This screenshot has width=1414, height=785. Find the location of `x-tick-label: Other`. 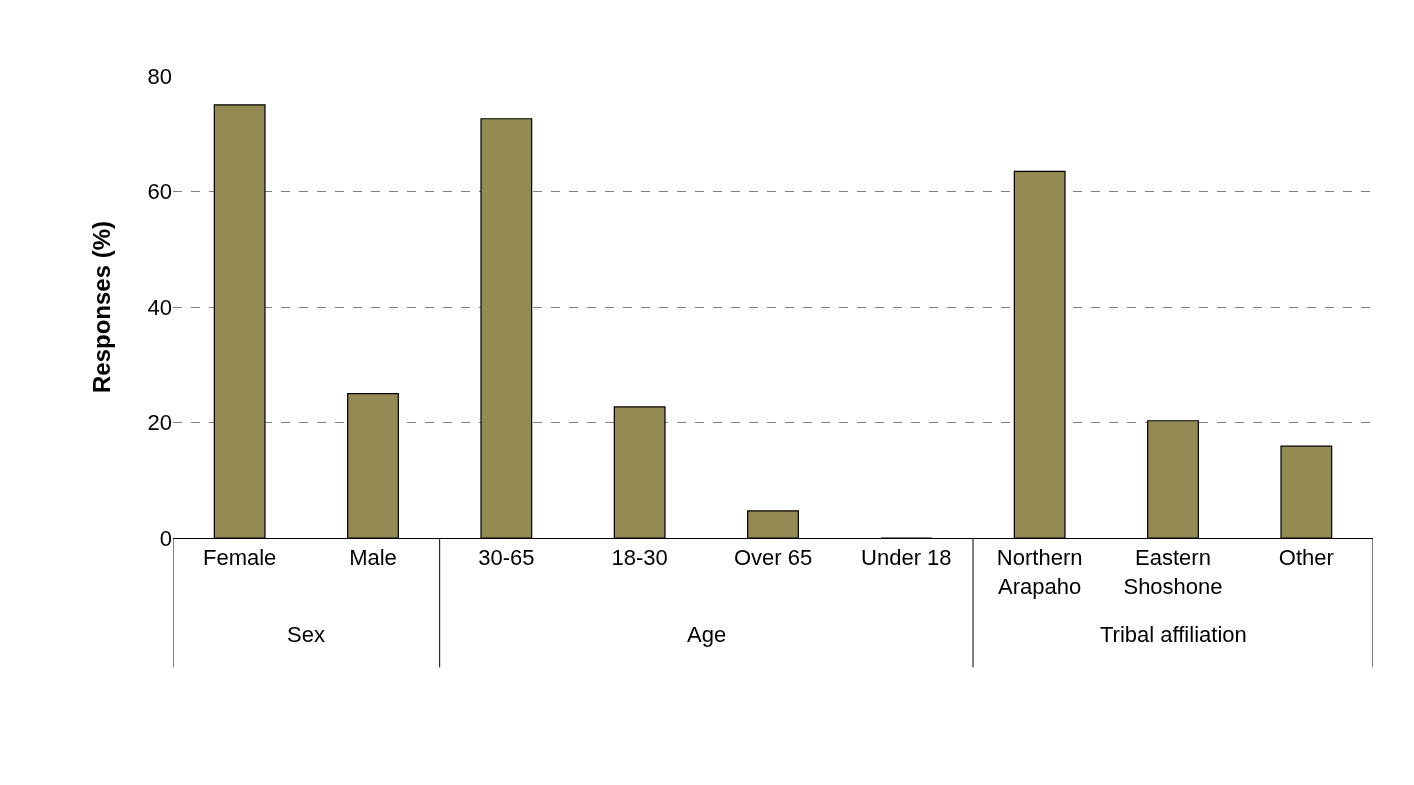

x-tick-label: Other is located at coordinates (1306, 558).